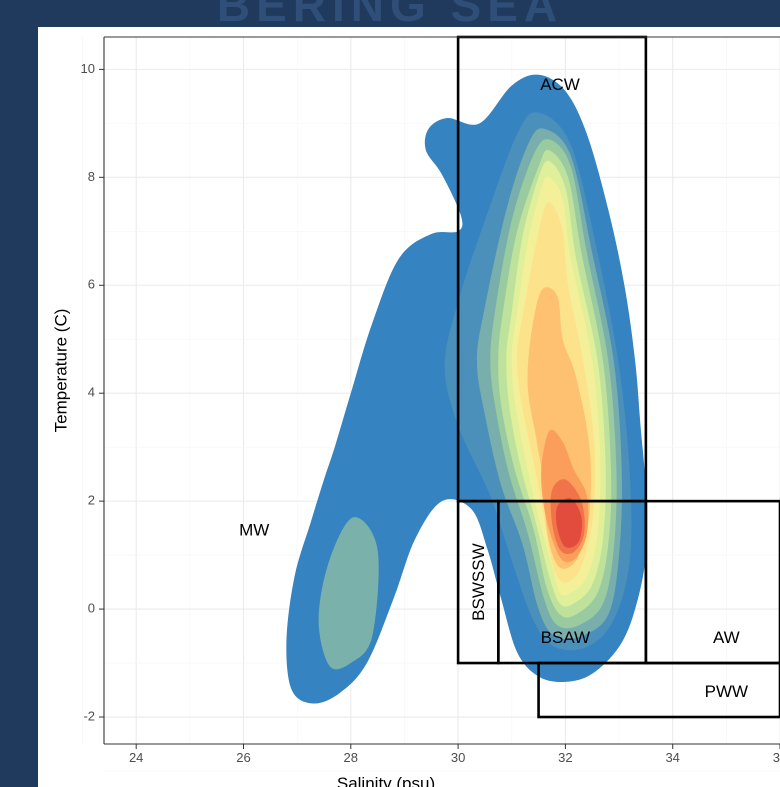 This screenshot has width=780, height=787. Describe the element at coordinates (658, 690) in the screenshot. I see `water-mass-box-pww` at that location.